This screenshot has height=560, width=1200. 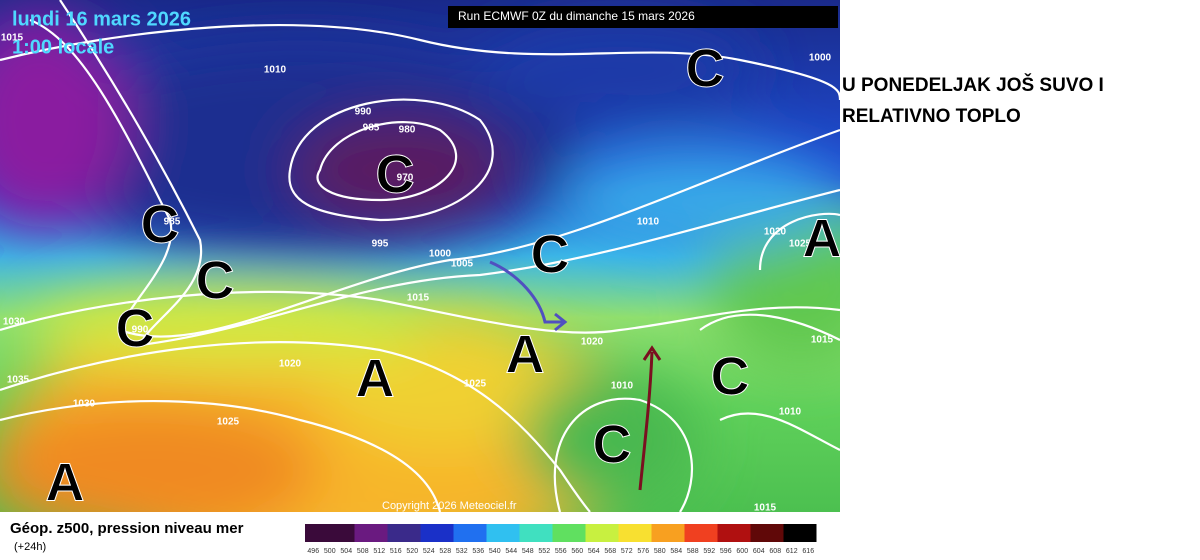 What do you see at coordinates (127, 528) in the screenshot?
I see `legend-title: Géop. z500, pression niveau mer` at bounding box center [127, 528].